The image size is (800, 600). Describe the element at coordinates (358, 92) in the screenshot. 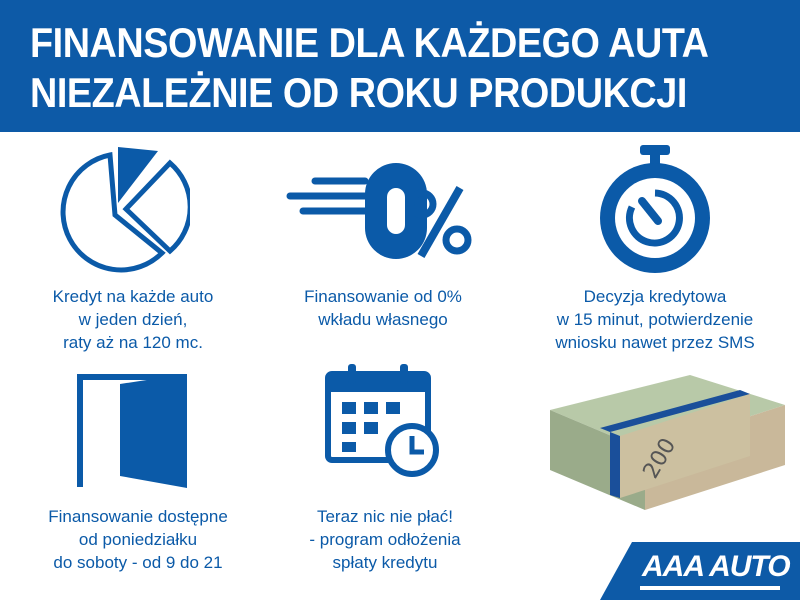

I see `headline-line-2: NIEZALEŻNIE OD ROKU PRODUKCJI` at that location.